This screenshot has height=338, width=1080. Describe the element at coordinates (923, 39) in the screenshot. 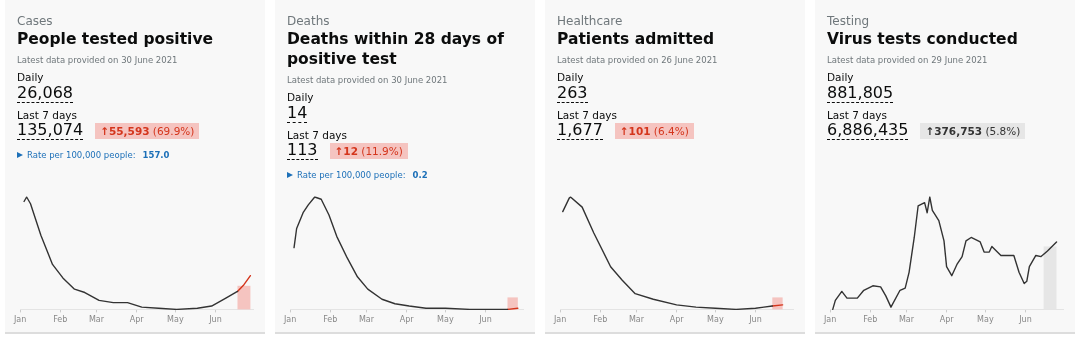

I see `chart-title: Virus tests conducted` at that location.